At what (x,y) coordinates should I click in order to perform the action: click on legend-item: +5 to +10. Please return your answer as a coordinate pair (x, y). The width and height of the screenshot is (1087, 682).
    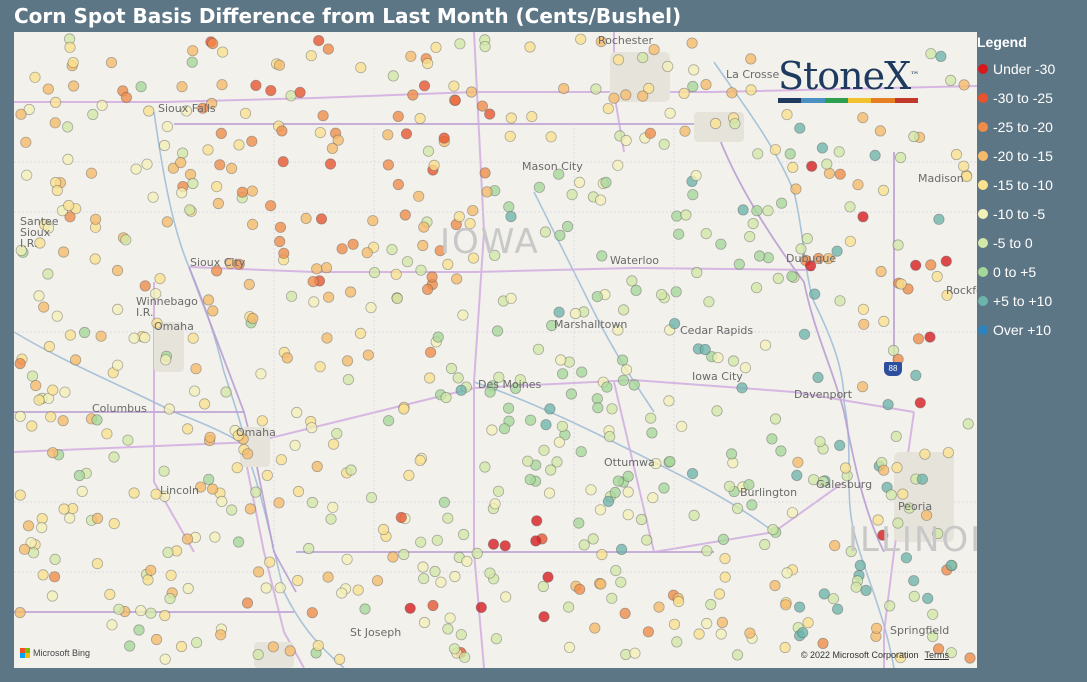
    Looking at the image, I should click on (1032, 300).